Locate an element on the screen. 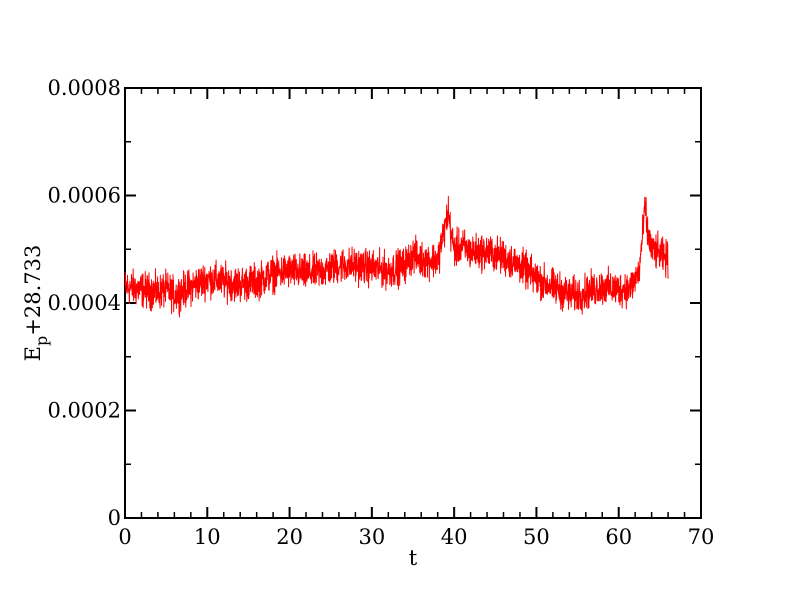 Image resolution: width=792 pixels, height=610 pixels. y-axis-label-main: E is located at coordinates (33, 353).